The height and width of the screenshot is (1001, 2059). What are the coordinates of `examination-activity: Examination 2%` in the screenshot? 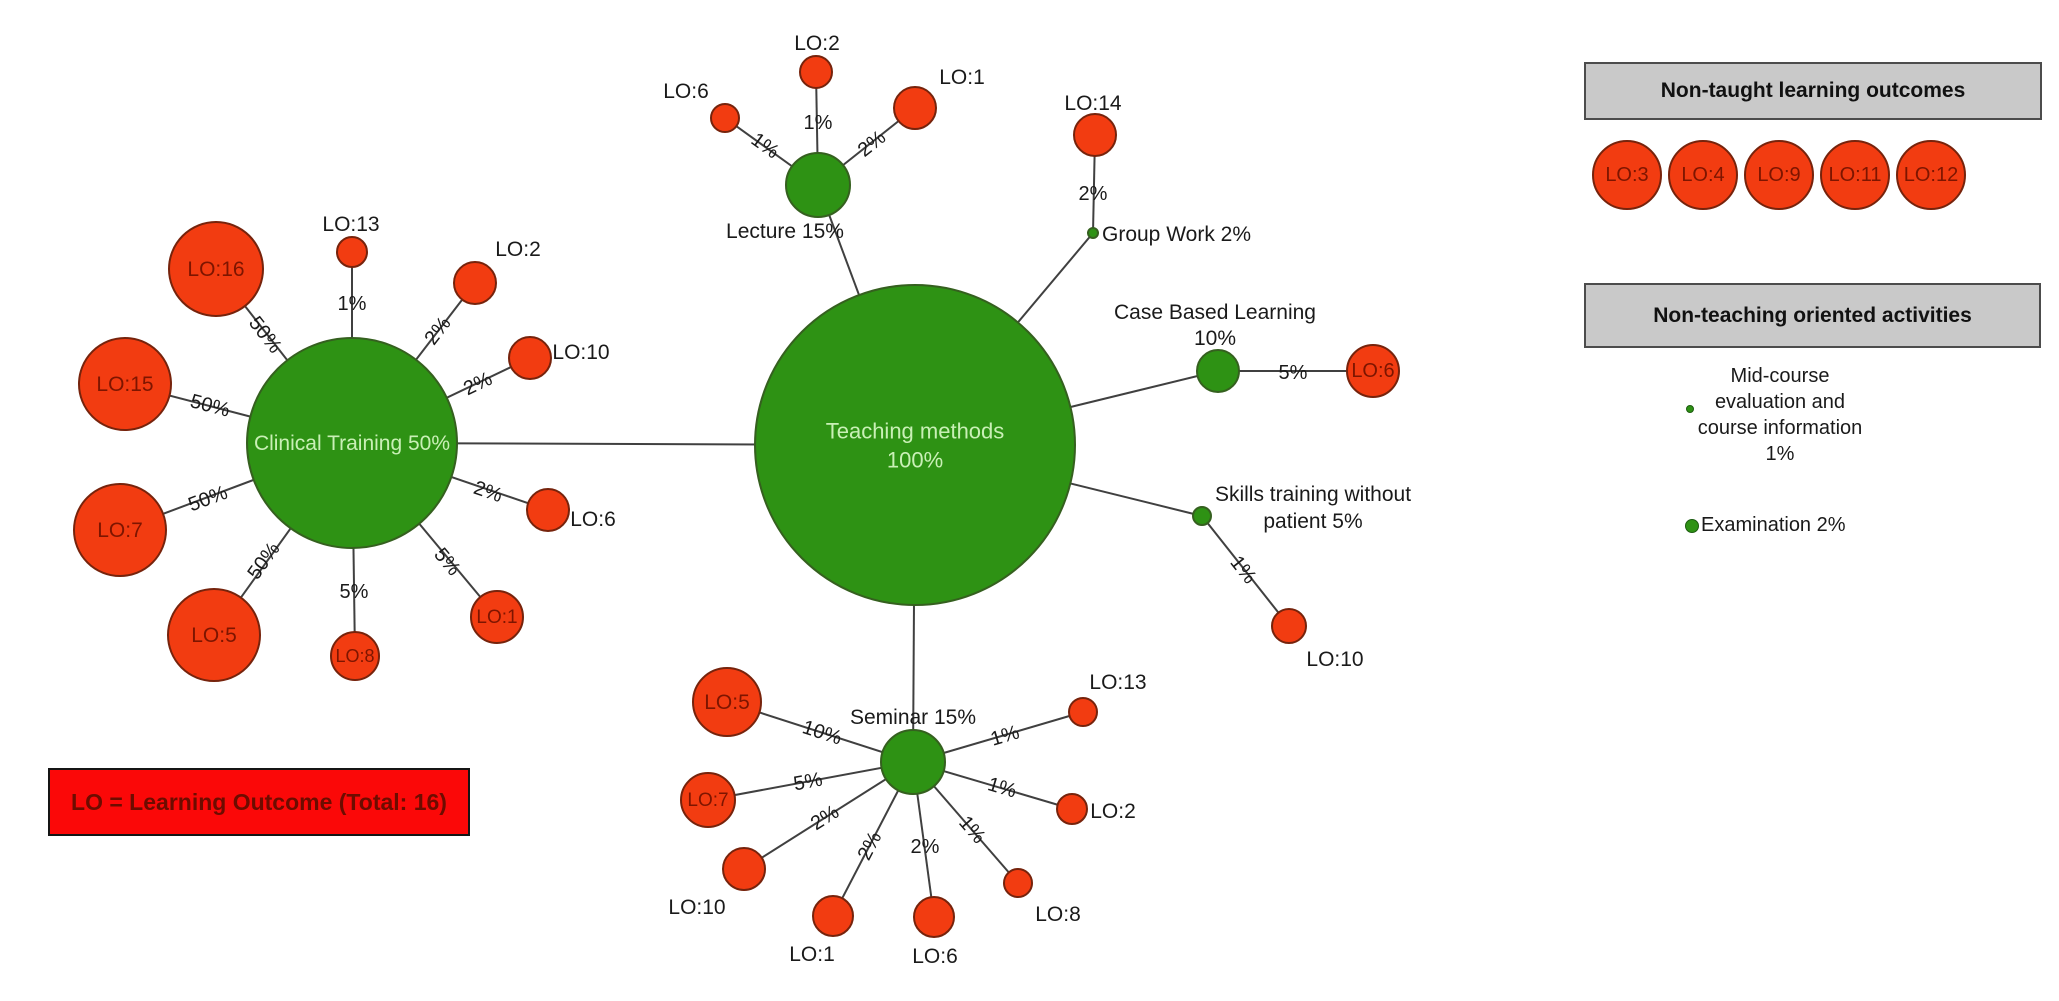 It's located at (1773, 525).